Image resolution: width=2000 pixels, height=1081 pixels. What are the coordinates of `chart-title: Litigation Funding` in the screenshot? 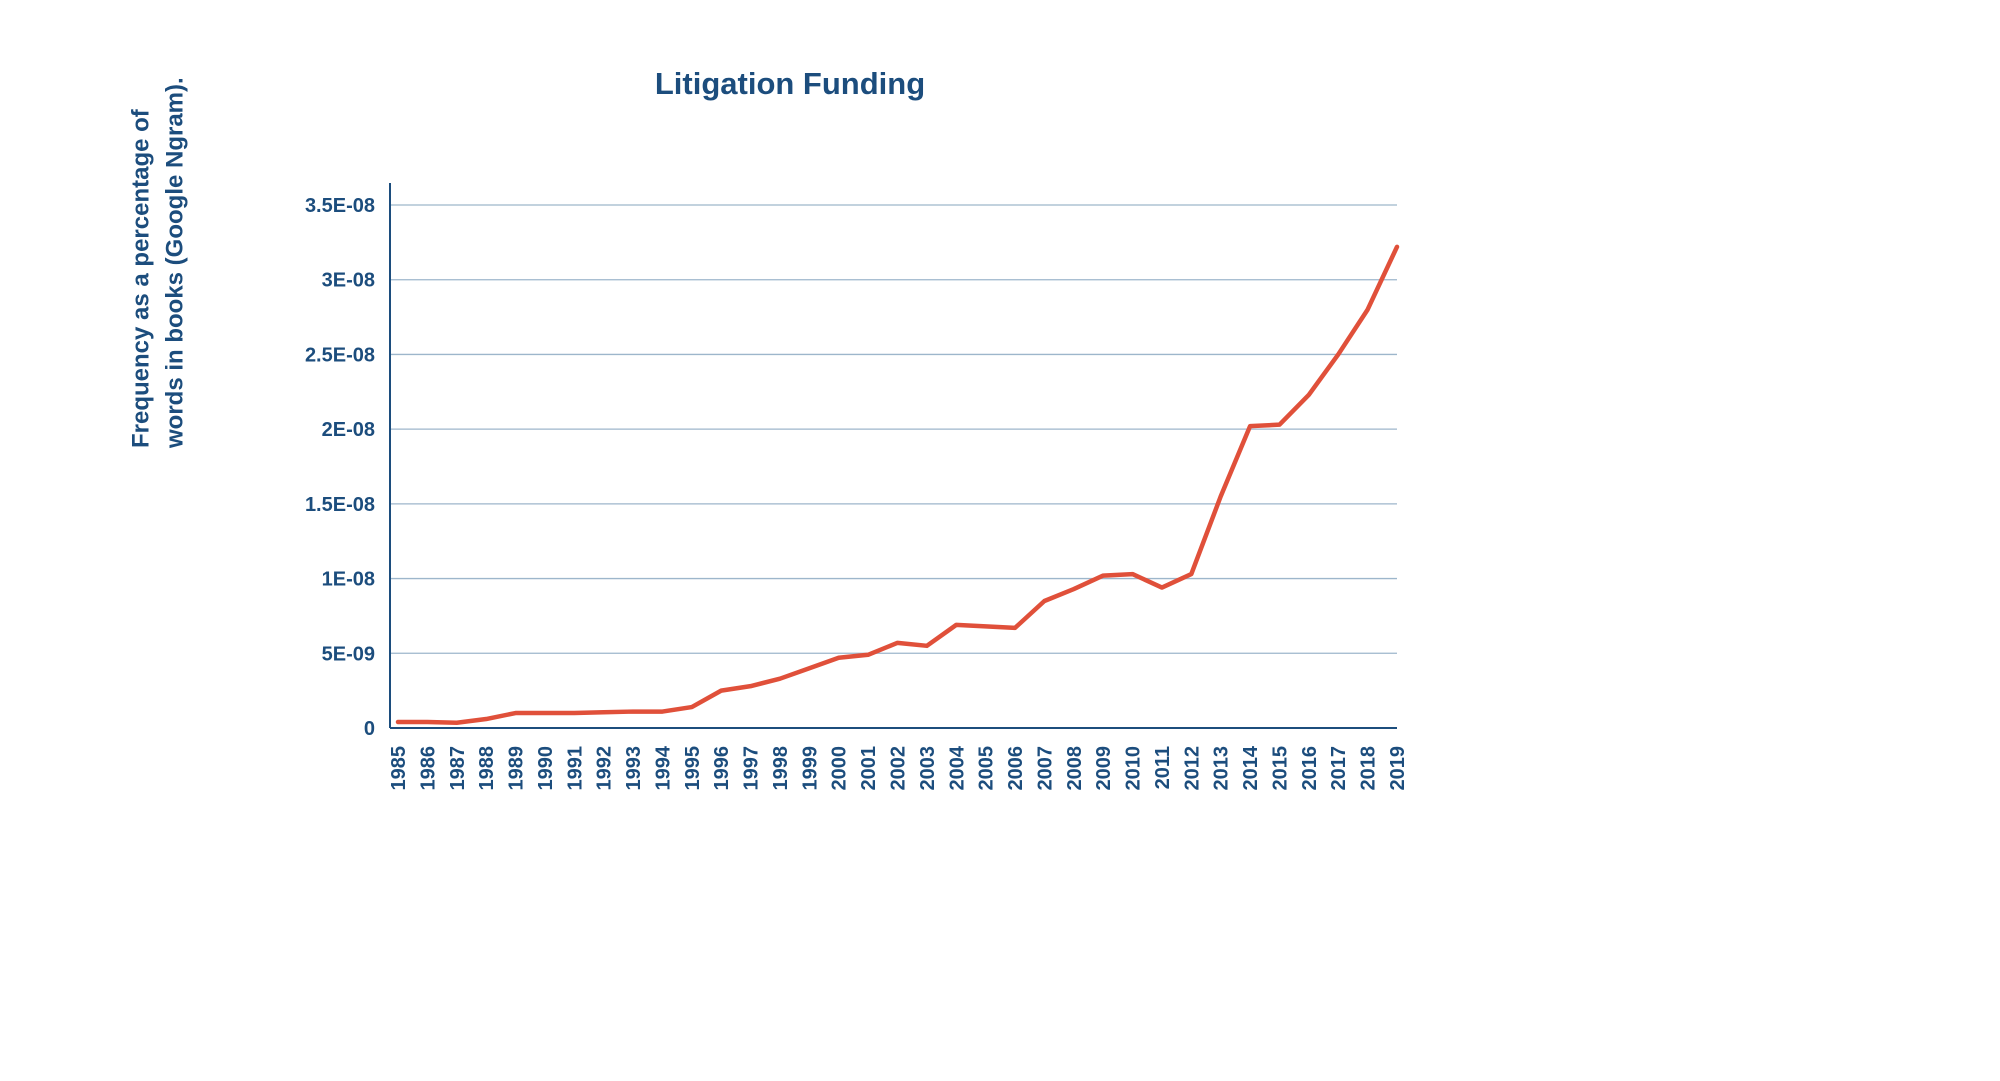 It's located at (790, 83).